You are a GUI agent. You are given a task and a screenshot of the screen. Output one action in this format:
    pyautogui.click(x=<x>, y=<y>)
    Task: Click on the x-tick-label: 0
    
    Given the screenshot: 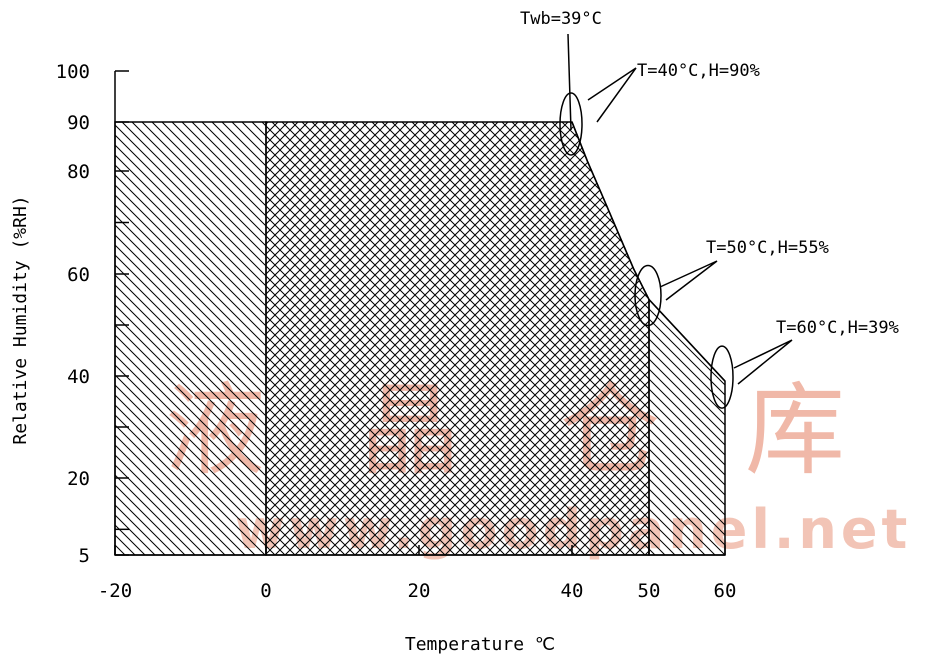 What is the action you would take?
    pyautogui.click(x=265, y=591)
    